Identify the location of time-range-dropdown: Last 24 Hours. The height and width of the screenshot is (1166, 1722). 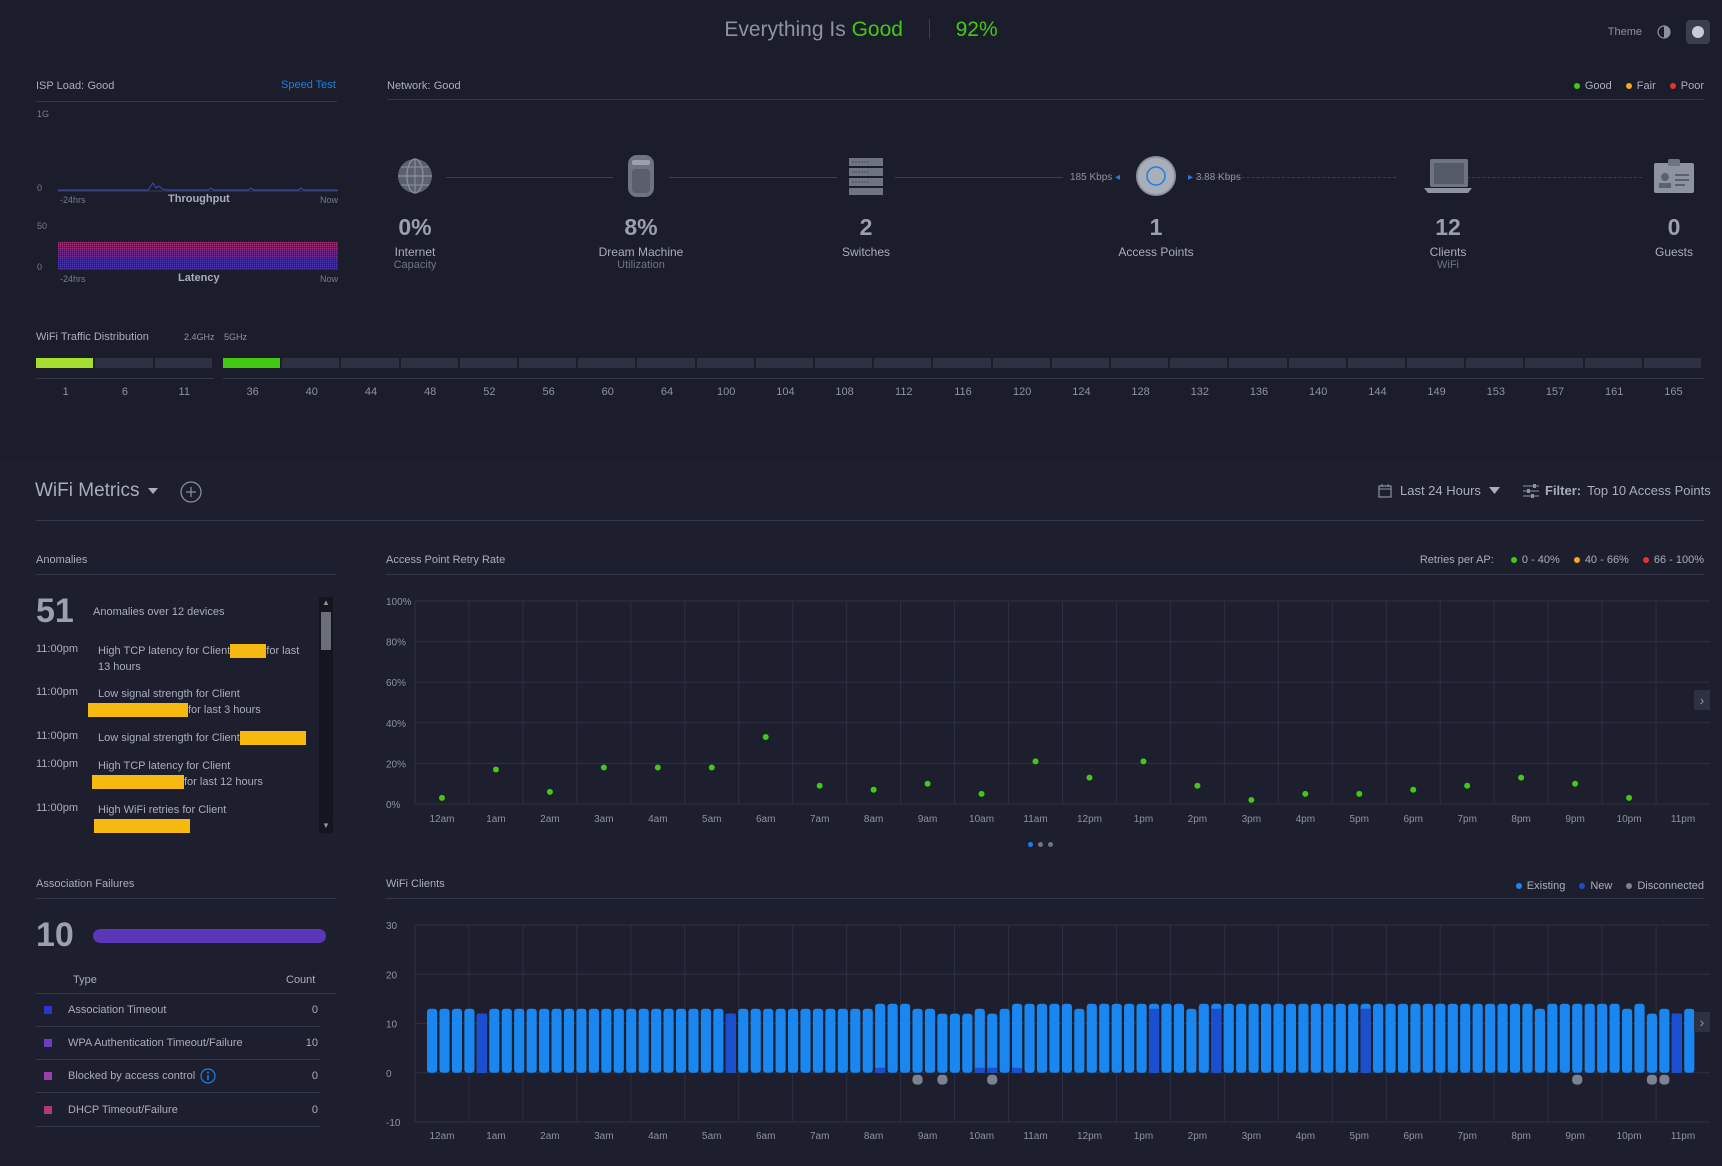
(1439, 490).